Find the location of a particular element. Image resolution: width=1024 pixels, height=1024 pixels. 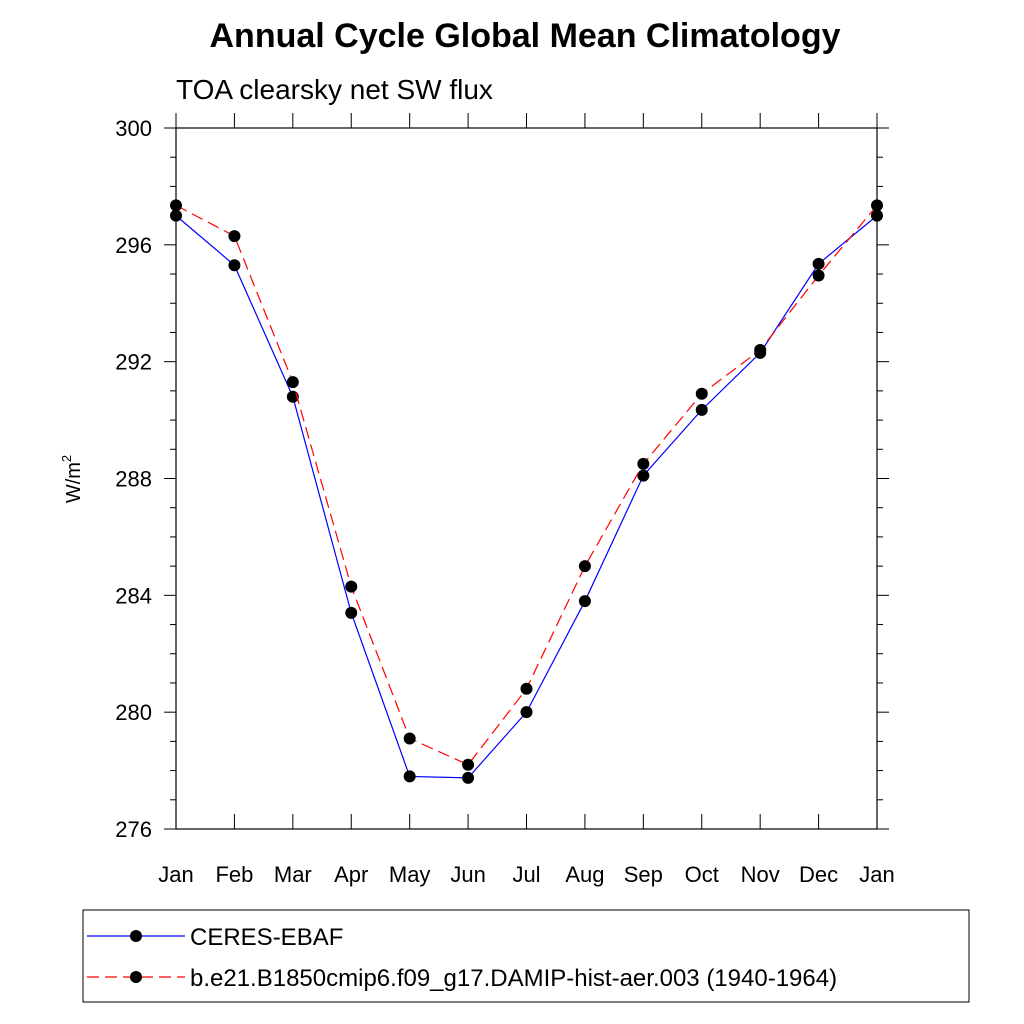

y-axis-label: W/m2 is located at coordinates (72, 479).